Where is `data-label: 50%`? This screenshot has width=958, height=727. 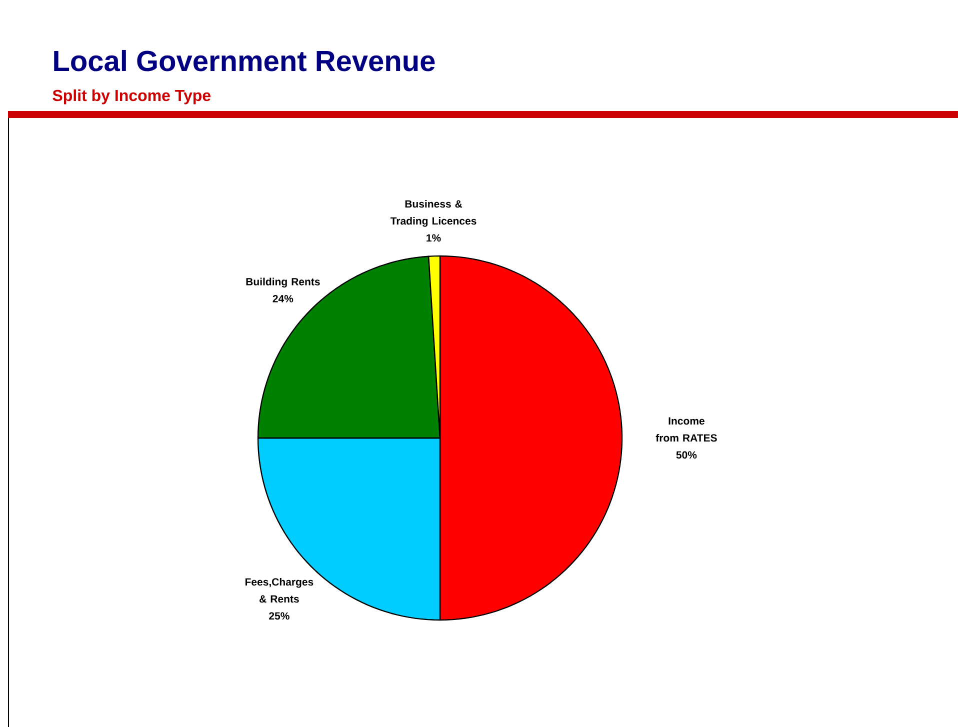
data-label: 50% is located at coordinates (686, 455).